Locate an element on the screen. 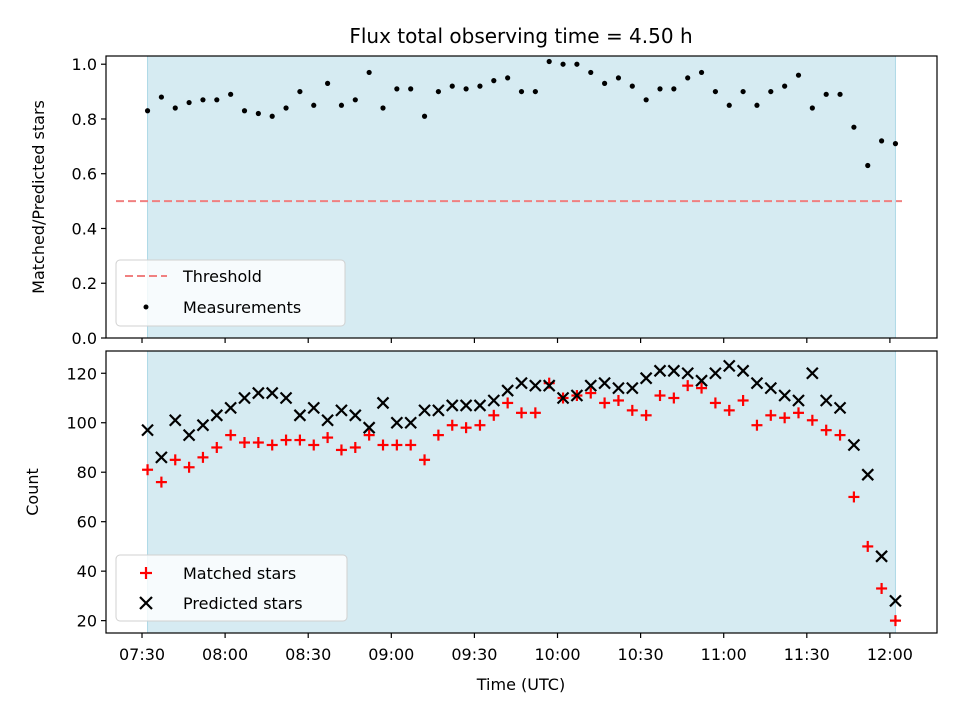 This screenshot has height=720, width=960. x-axis-label: Time (UTC) is located at coordinates (520, 684).